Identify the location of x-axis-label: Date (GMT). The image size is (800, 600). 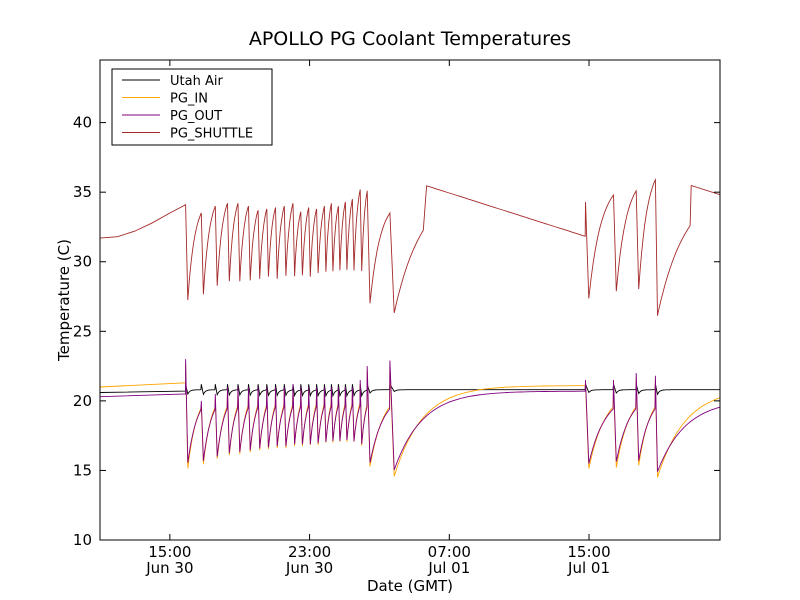
(410, 586).